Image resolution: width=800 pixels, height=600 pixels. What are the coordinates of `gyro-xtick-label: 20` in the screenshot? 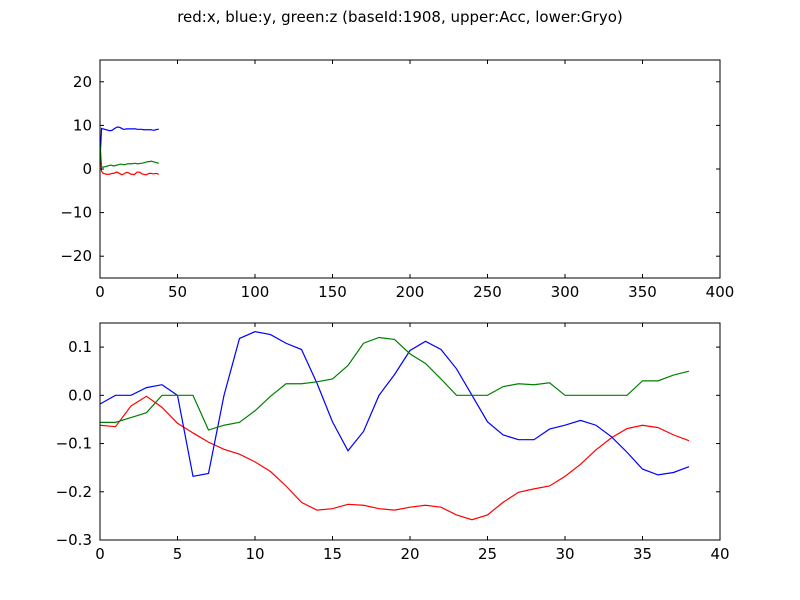 It's located at (409, 554).